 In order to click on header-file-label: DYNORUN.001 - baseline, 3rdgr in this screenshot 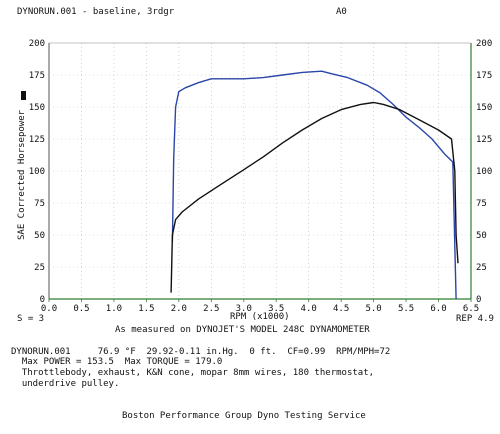, I will do `click(96, 12)`.